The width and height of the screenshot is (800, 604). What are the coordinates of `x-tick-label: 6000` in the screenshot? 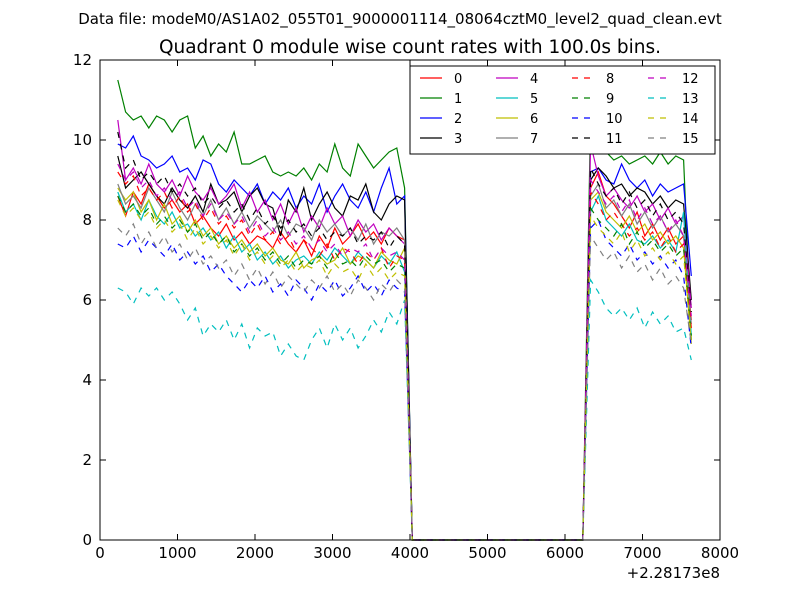 It's located at (565, 553).